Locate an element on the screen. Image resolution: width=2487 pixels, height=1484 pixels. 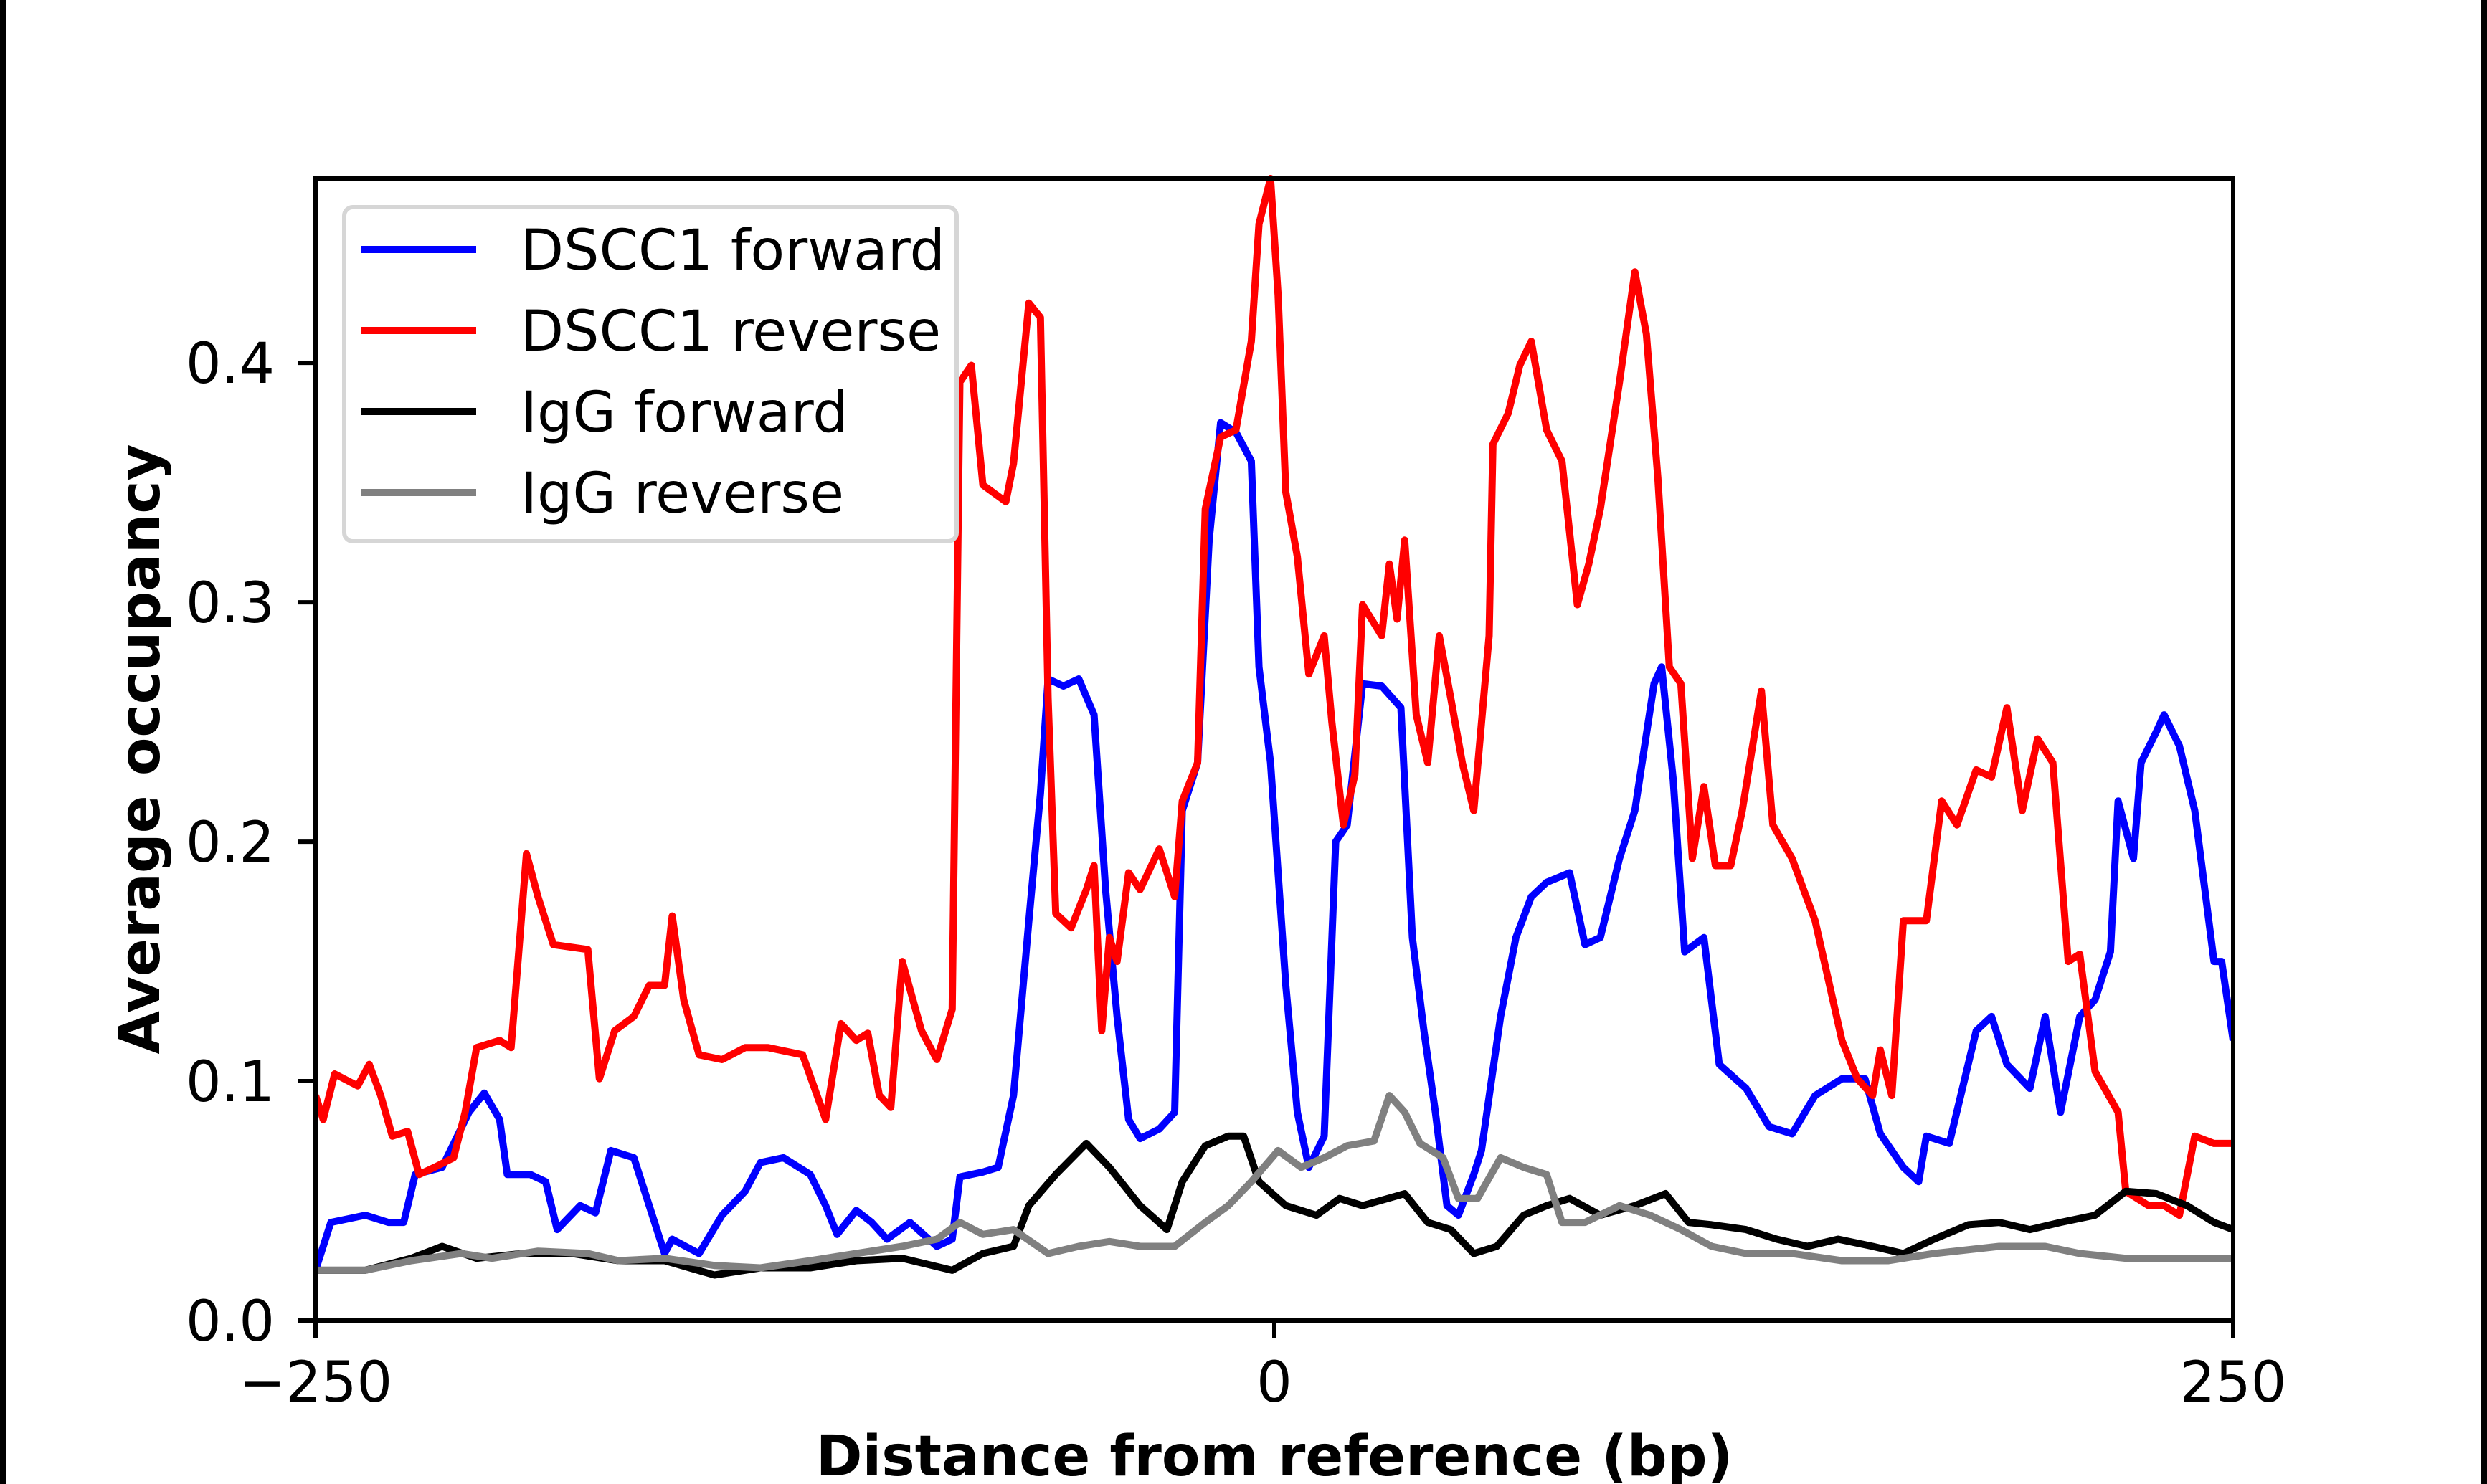
y-tick-label: 0.2 is located at coordinates (231, 843).